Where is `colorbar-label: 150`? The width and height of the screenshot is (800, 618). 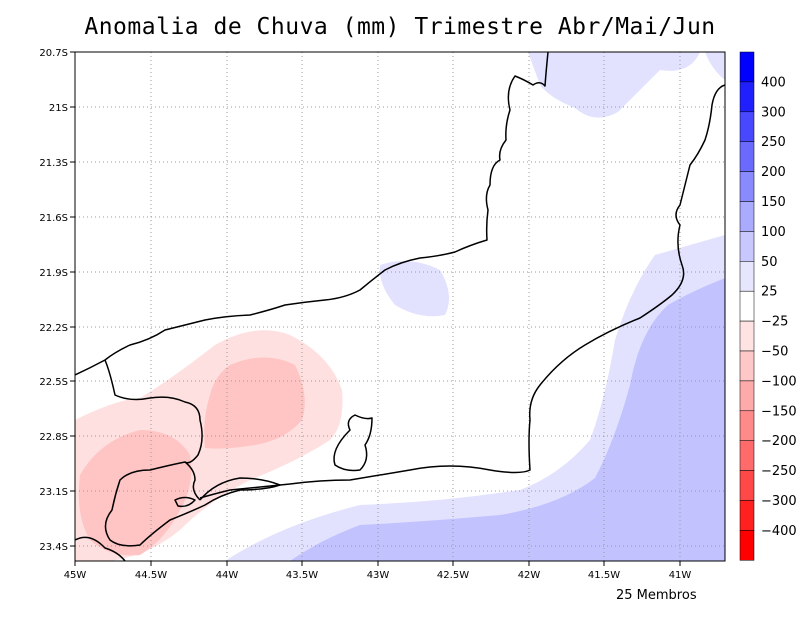 colorbar-label: 150 is located at coordinates (773, 202).